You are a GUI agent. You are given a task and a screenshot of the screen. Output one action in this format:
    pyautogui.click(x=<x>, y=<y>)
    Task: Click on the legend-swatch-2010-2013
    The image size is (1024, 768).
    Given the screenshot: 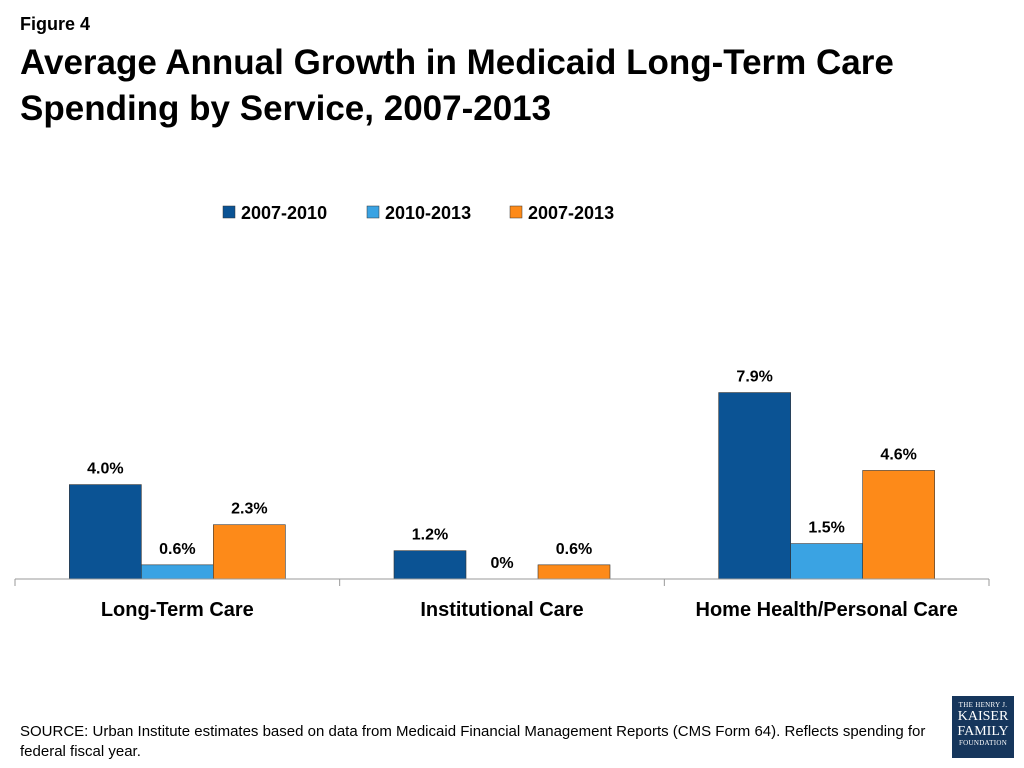 What is the action you would take?
    pyautogui.click(x=373, y=212)
    